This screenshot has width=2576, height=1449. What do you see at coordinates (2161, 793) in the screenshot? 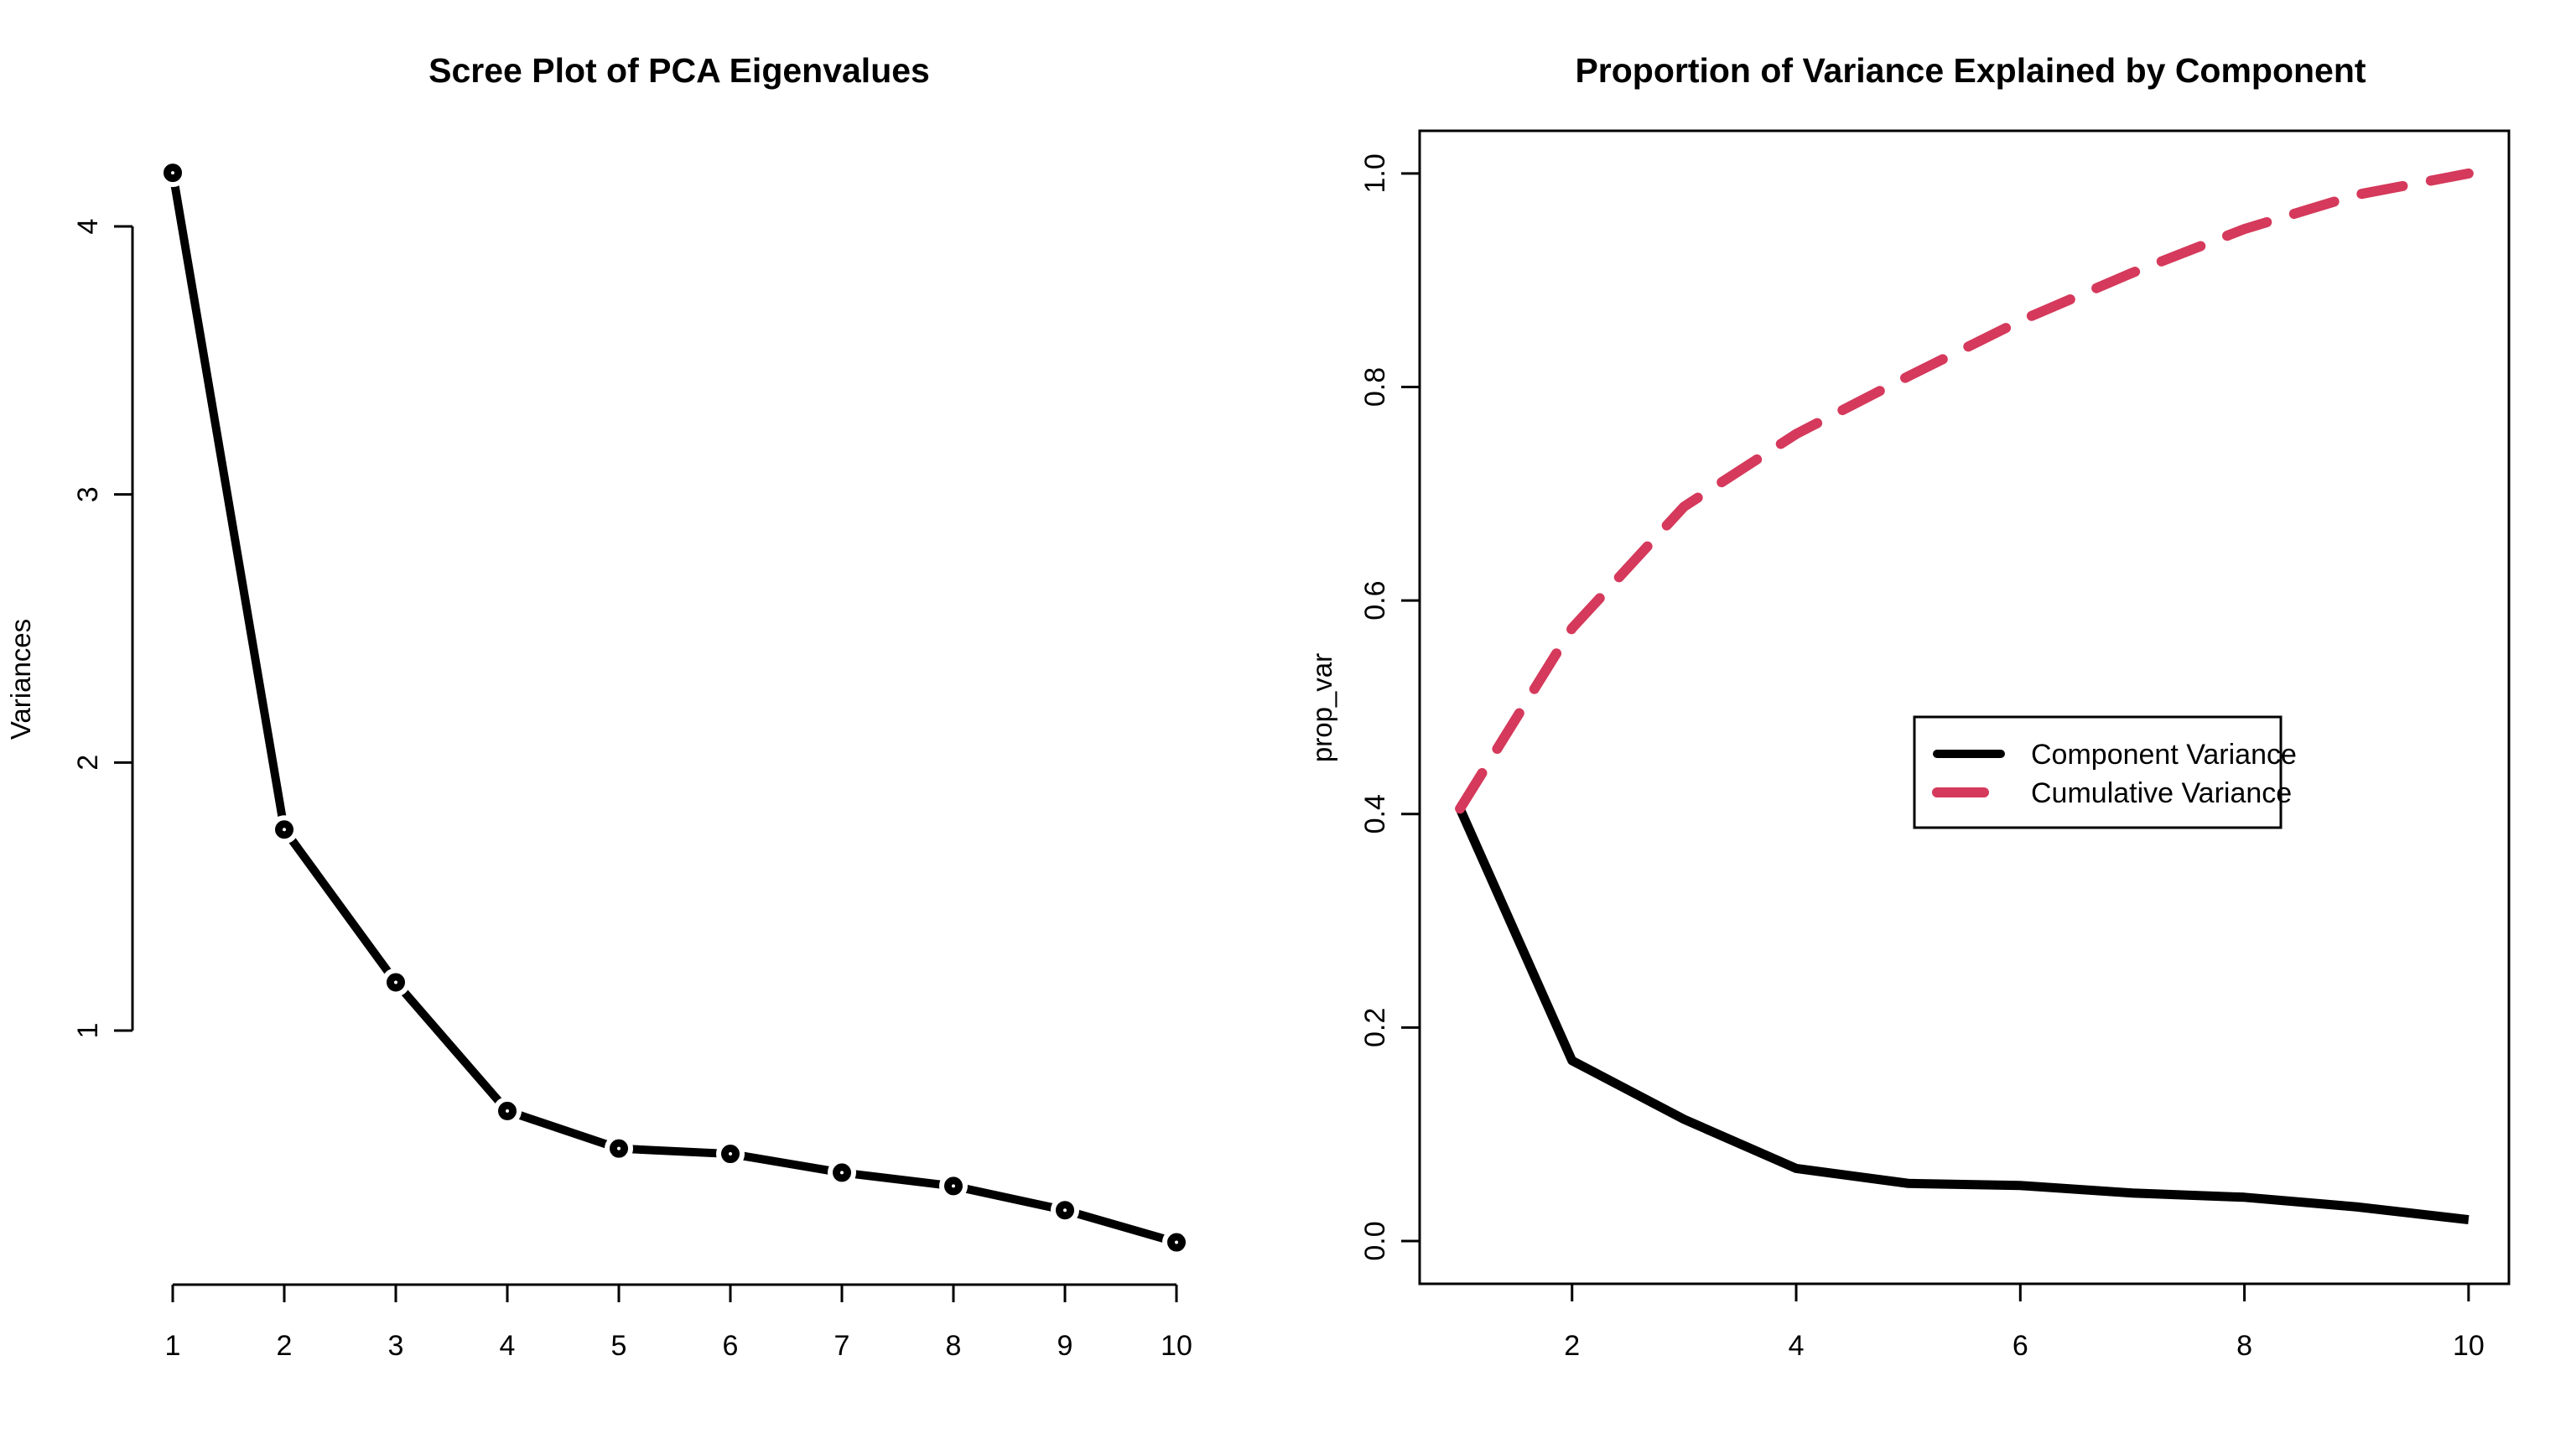
I see `legend-label-cumulative-variance: Cumulative Variance` at bounding box center [2161, 793].